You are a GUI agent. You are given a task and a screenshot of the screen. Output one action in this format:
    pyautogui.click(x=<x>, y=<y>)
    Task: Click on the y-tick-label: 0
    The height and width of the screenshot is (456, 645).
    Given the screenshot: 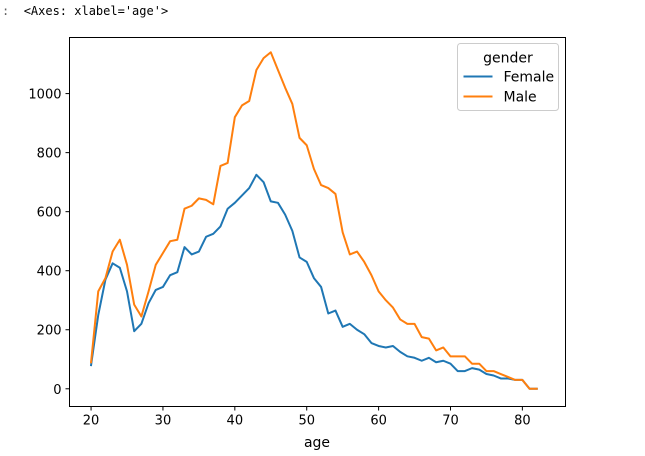 What is the action you would take?
    pyautogui.click(x=57, y=390)
    